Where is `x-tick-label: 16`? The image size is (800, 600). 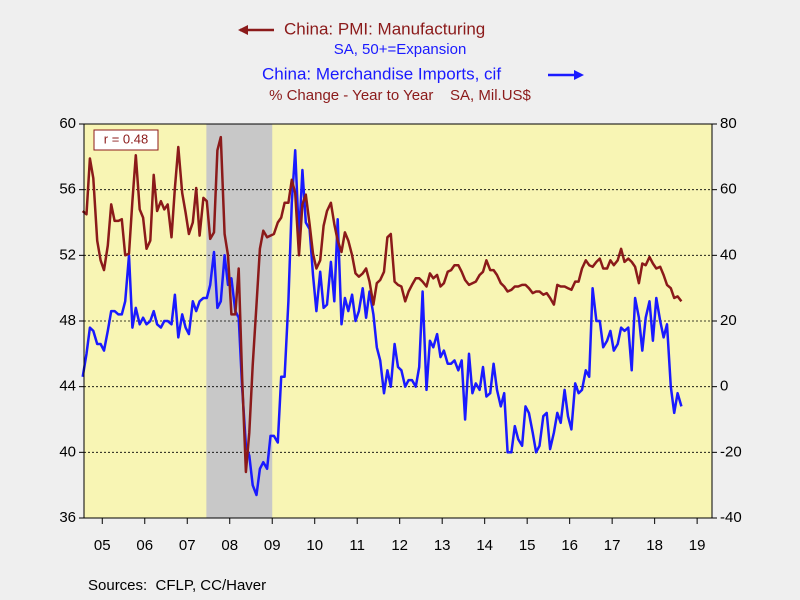
x-tick-label: 16 is located at coordinates (569, 545).